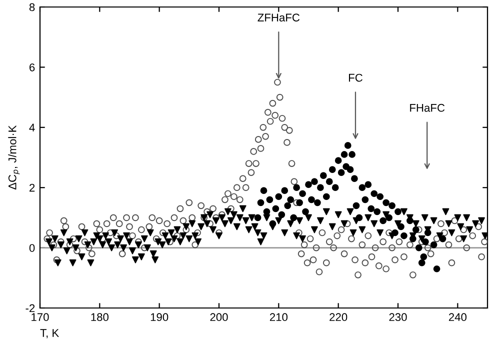 Image resolution: width=500 pixels, height=350 pixels. Describe the element at coordinates (457, 317) in the screenshot. I see `x-tick-label: 240` at that location.